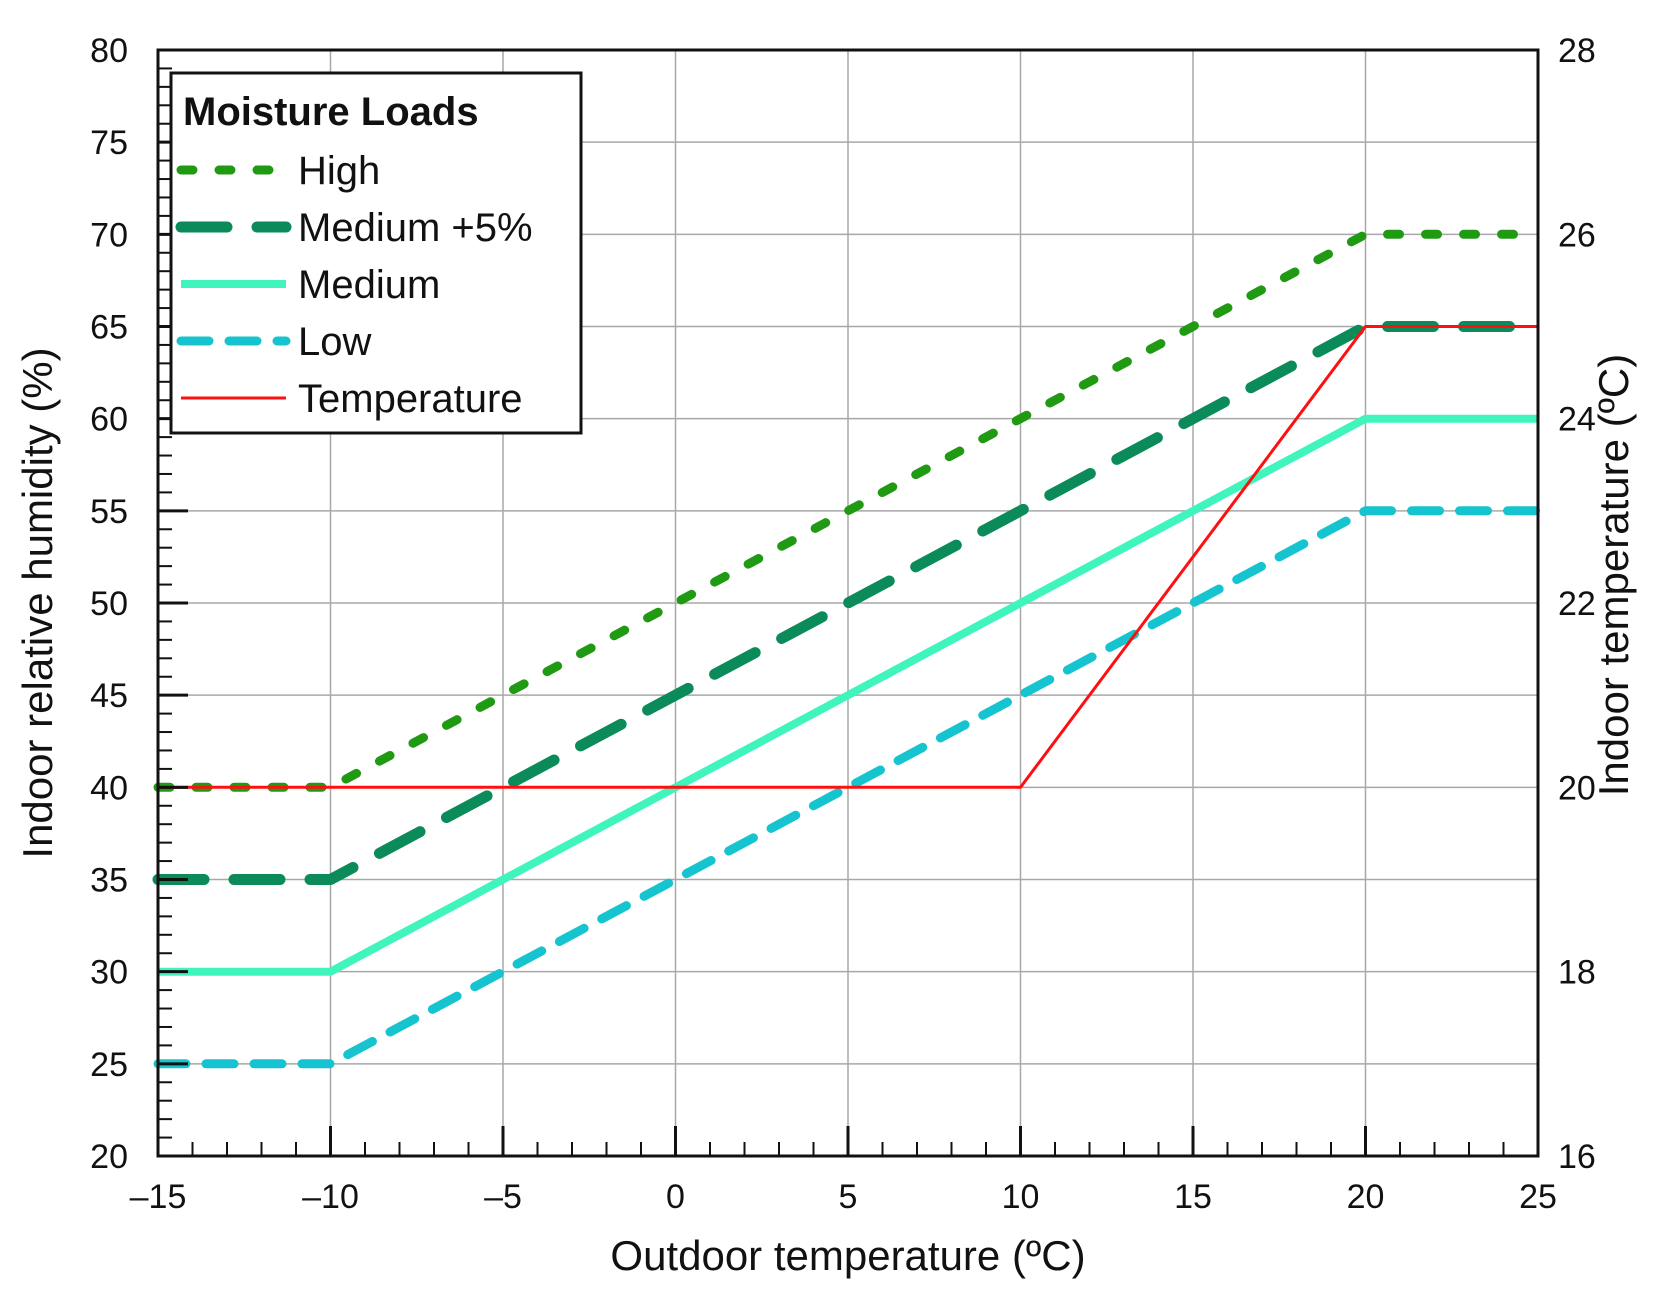 The height and width of the screenshot is (1301, 1660). Describe the element at coordinates (1577, 604) in the screenshot. I see `y2-tick-label: 22` at that location.